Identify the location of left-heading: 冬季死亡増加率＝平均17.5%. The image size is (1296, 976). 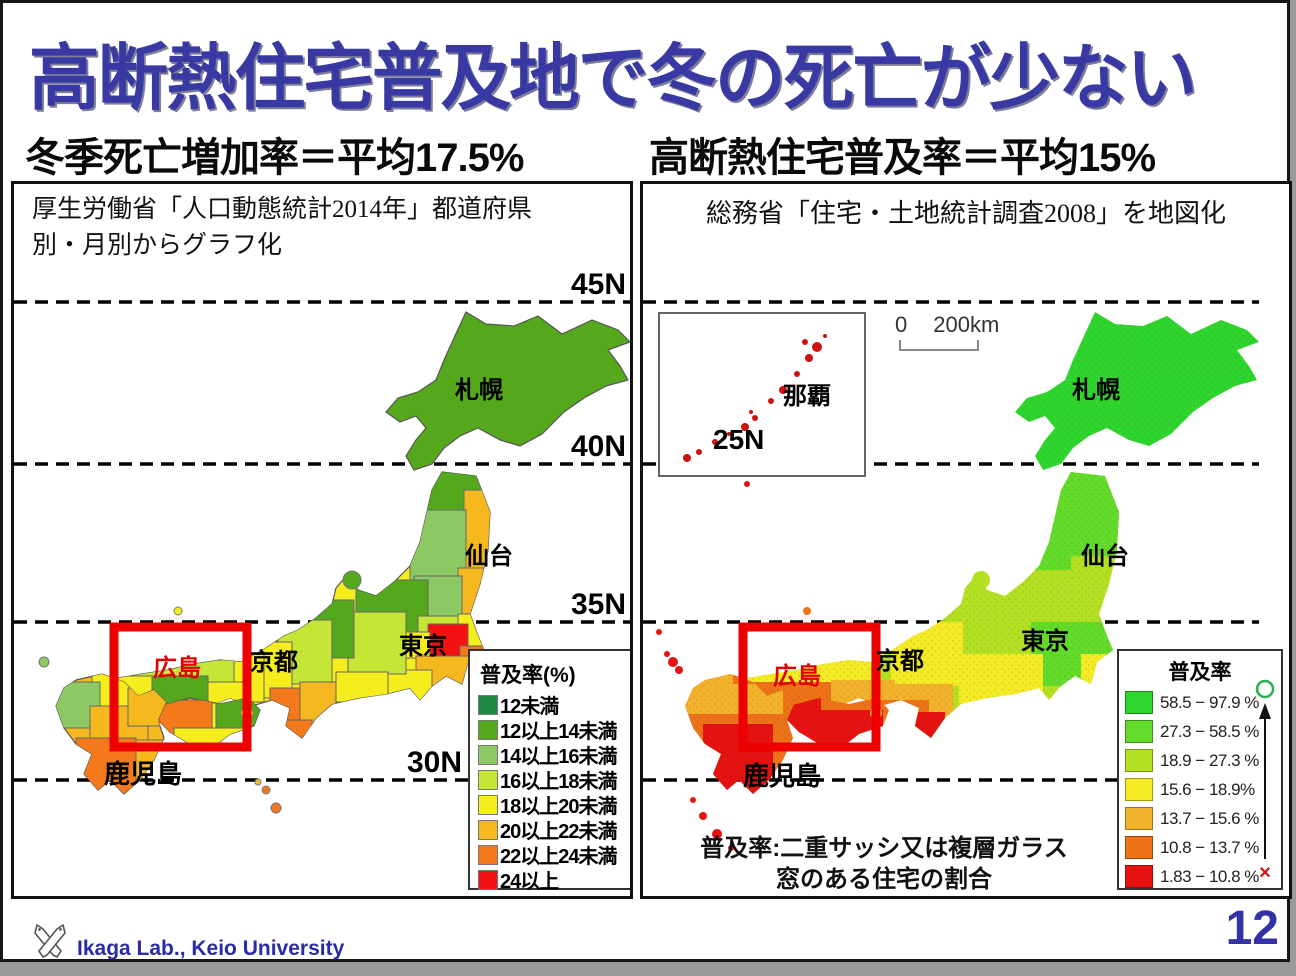
(274, 158).